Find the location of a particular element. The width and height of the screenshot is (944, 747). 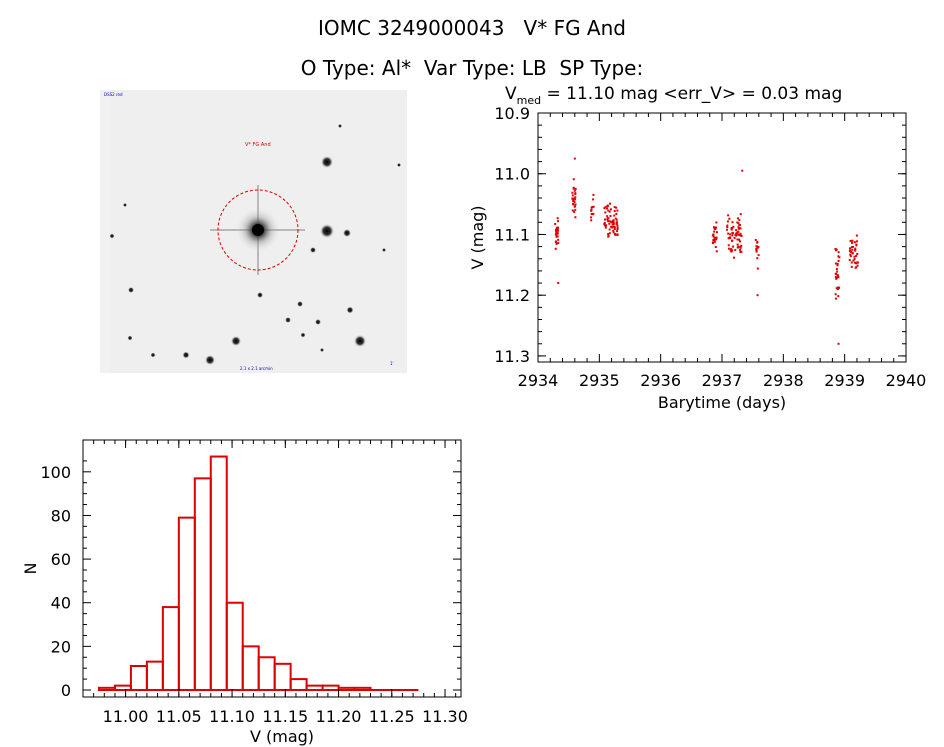

y-tick-label: 0 is located at coordinates (66, 690).